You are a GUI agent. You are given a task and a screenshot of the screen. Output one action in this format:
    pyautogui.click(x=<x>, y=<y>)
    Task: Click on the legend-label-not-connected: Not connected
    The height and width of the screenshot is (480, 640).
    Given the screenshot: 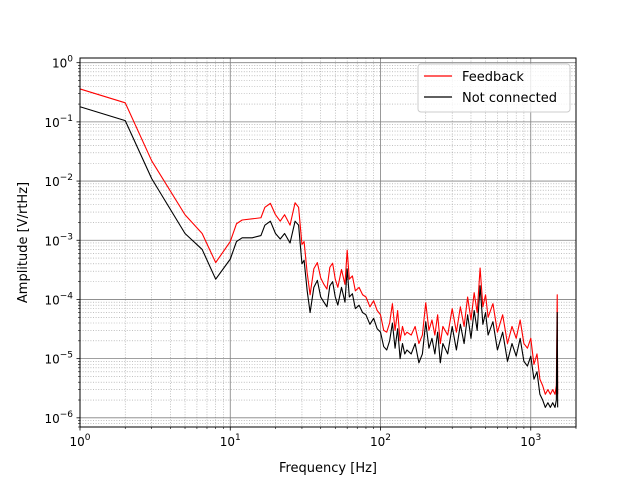 What is the action you would take?
    pyautogui.click(x=509, y=98)
    